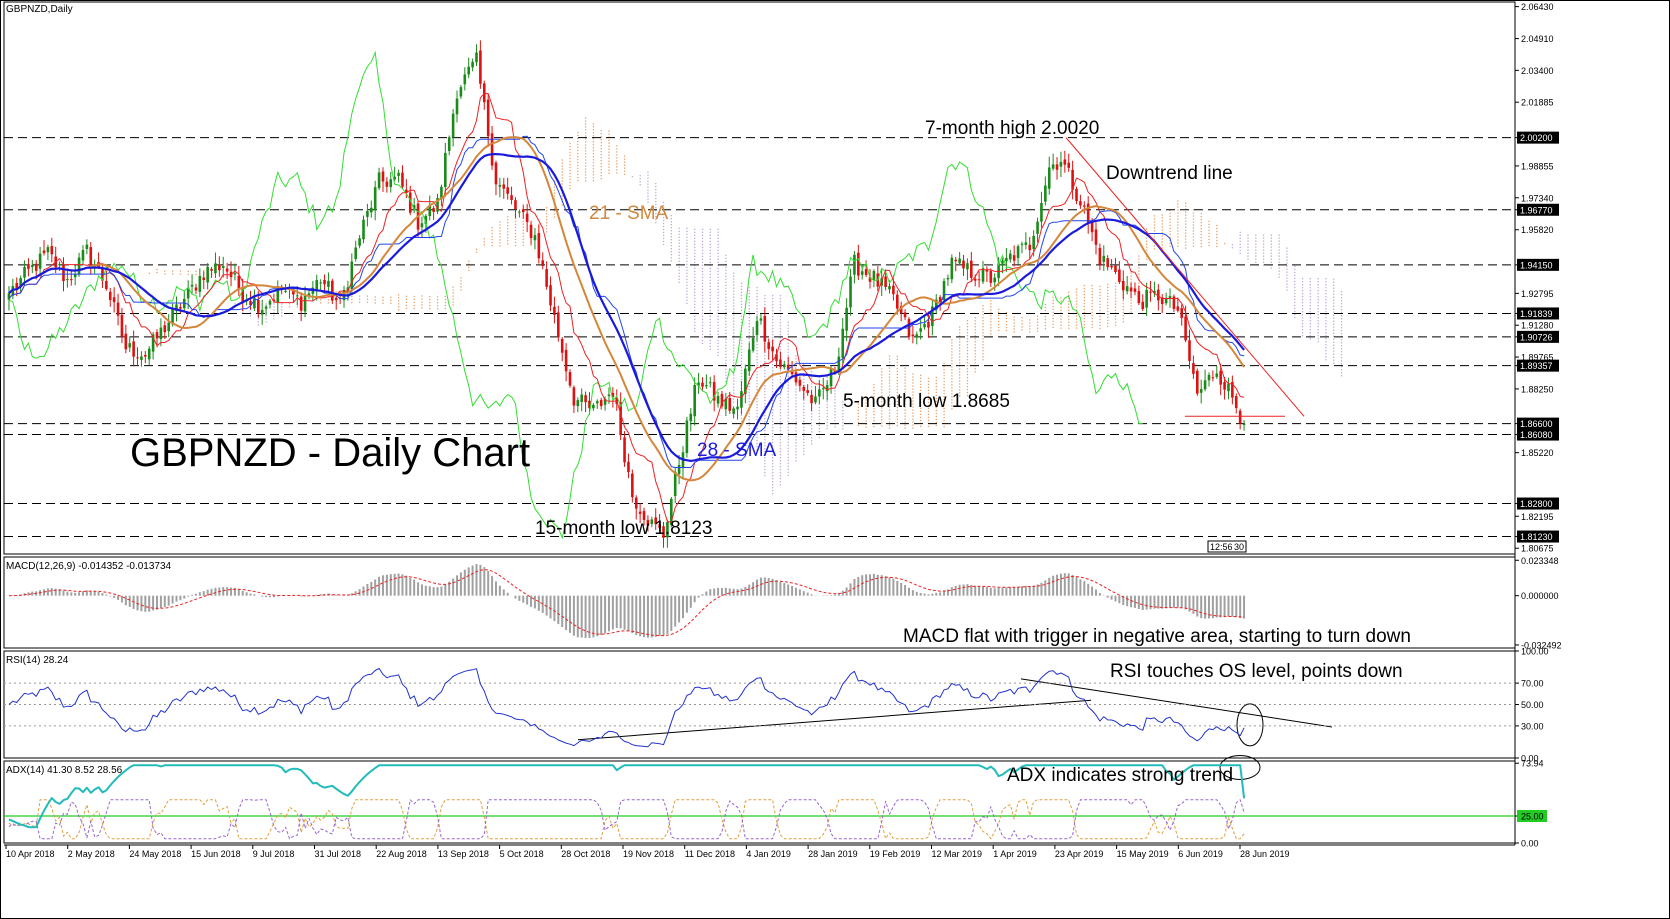 This screenshot has height=919, width=1670. What do you see at coordinates (895, 854) in the screenshot?
I see `time-tick-label: 19 Feb 2019` at bounding box center [895, 854].